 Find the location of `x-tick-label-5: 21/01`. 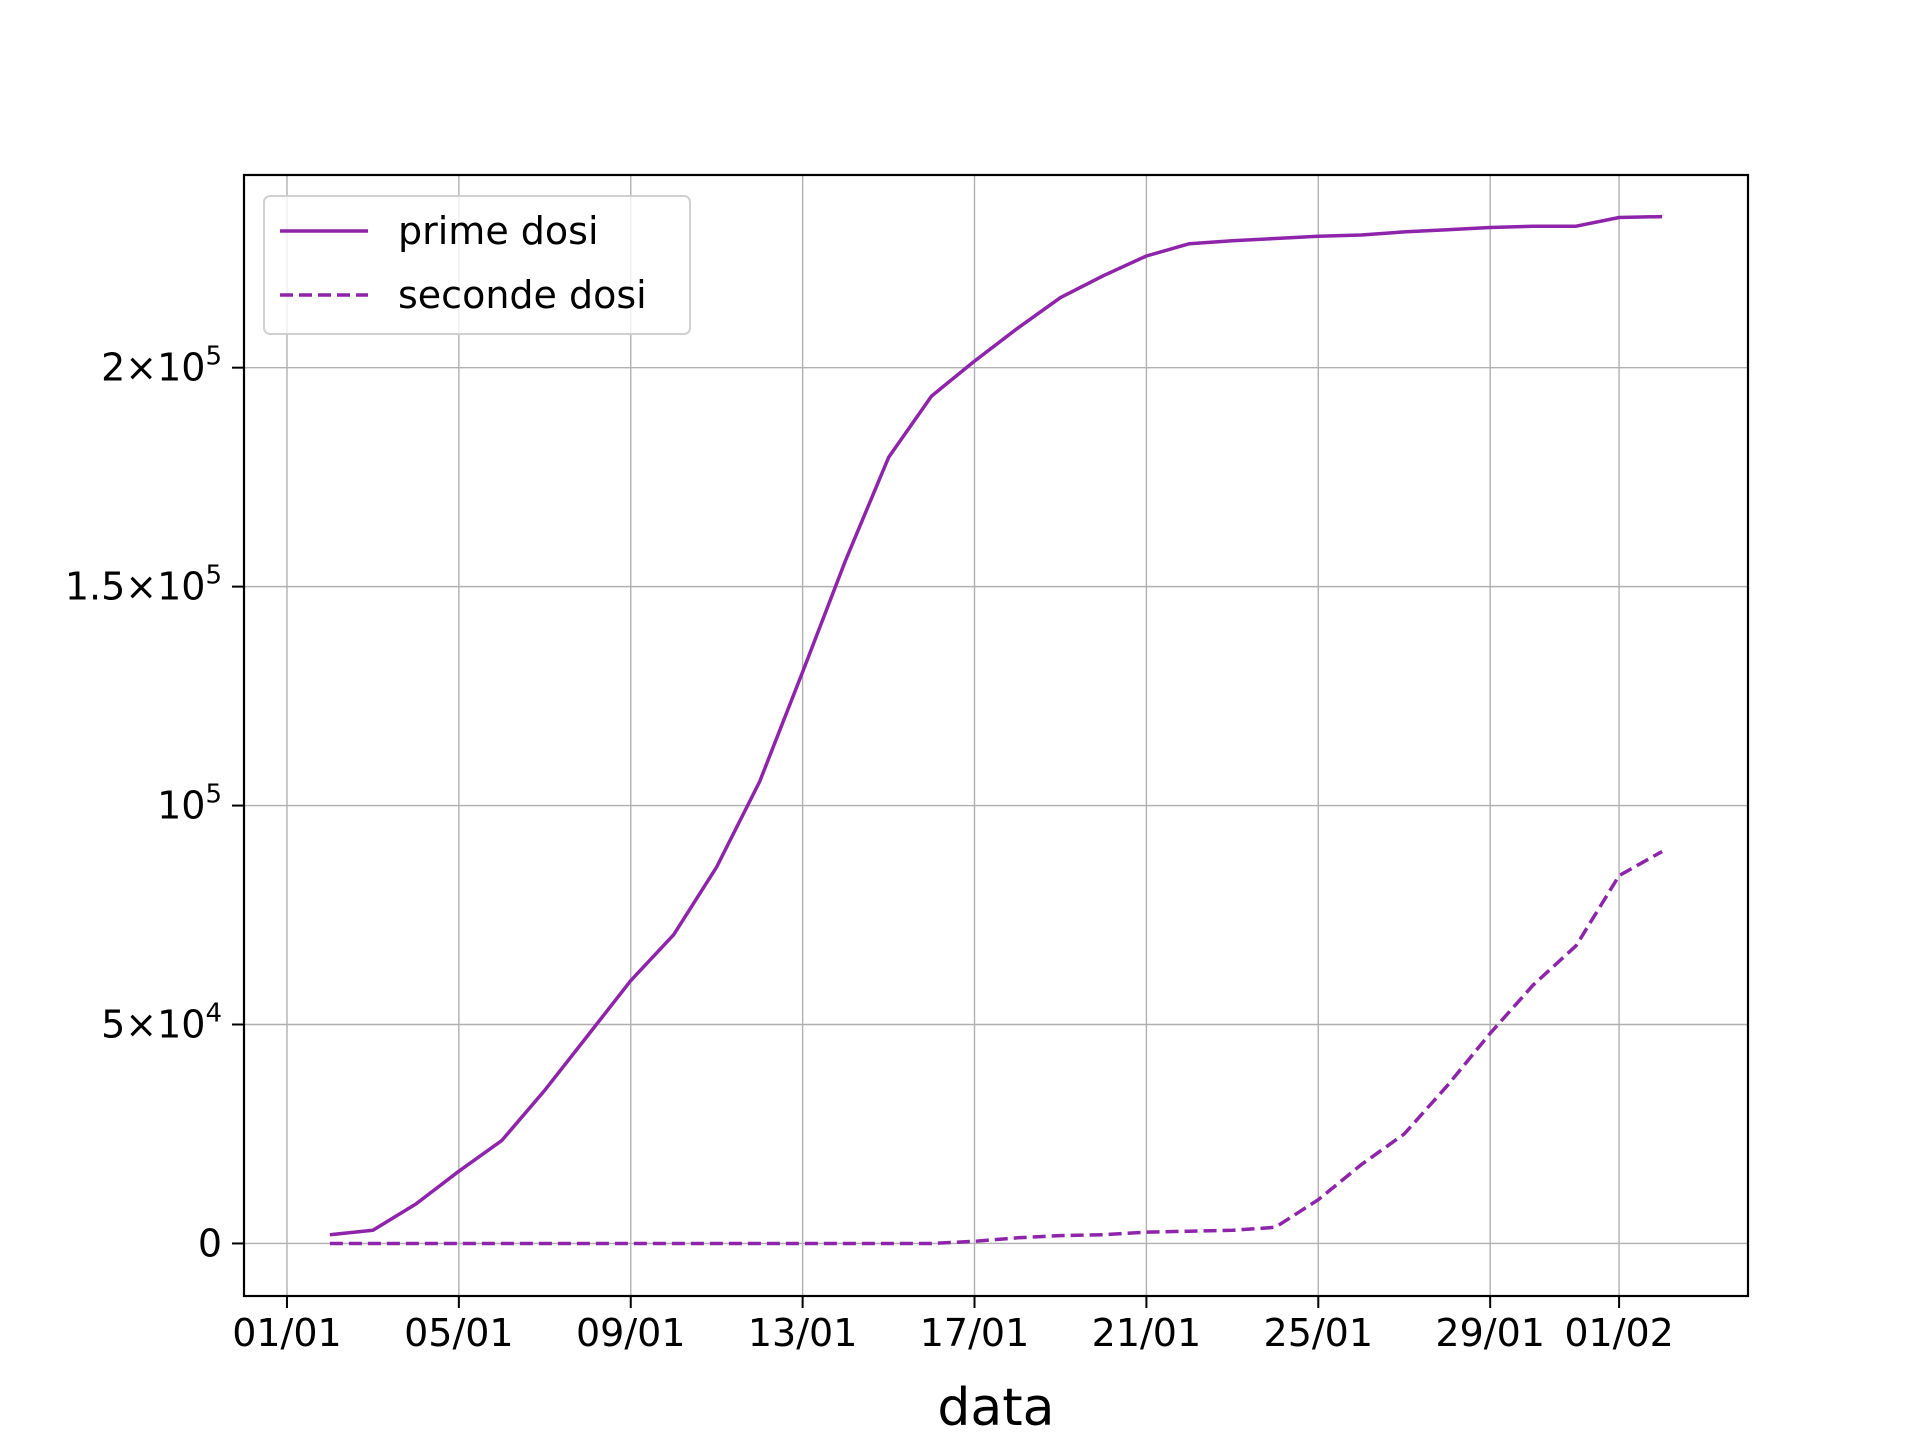

x-tick-label-5: 21/01 is located at coordinates (1147, 1333).